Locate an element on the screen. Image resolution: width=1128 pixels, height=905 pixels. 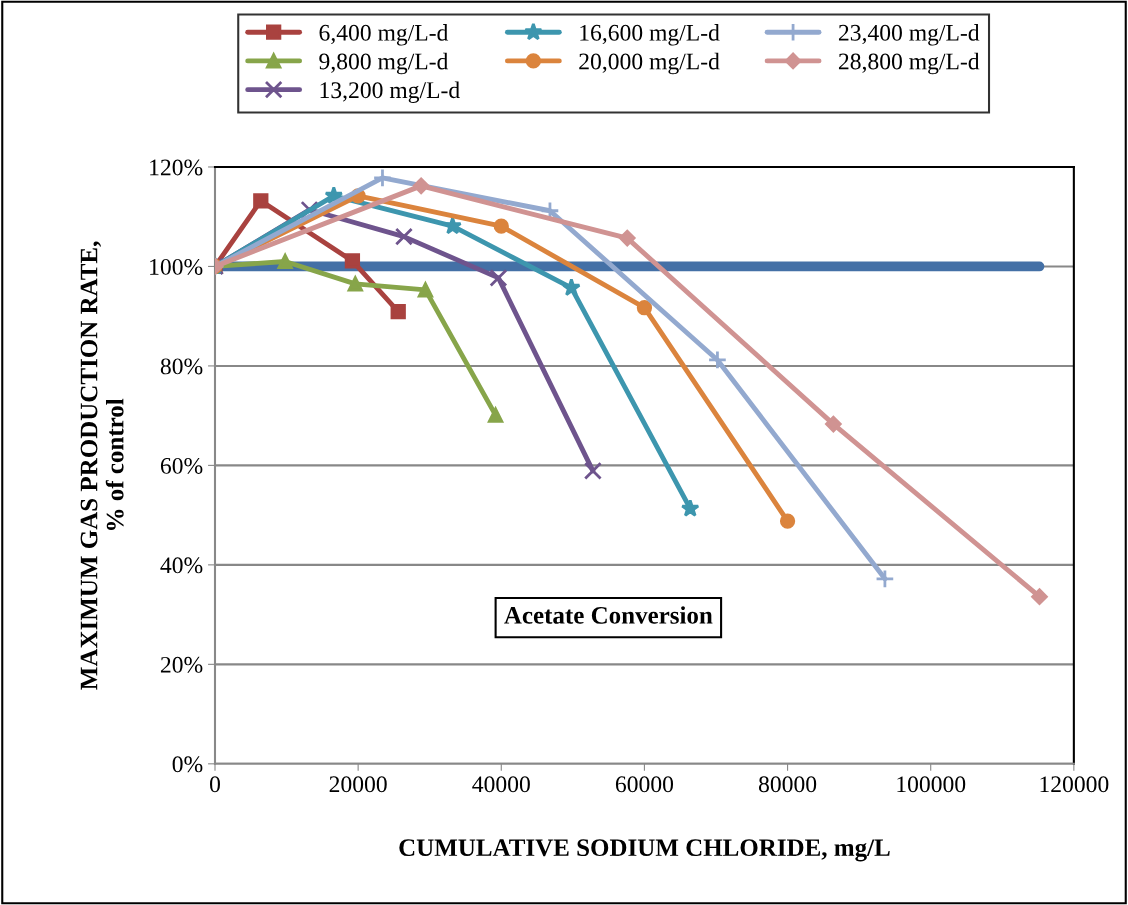
y-tick-label: 0% is located at coordinates (187, 764).